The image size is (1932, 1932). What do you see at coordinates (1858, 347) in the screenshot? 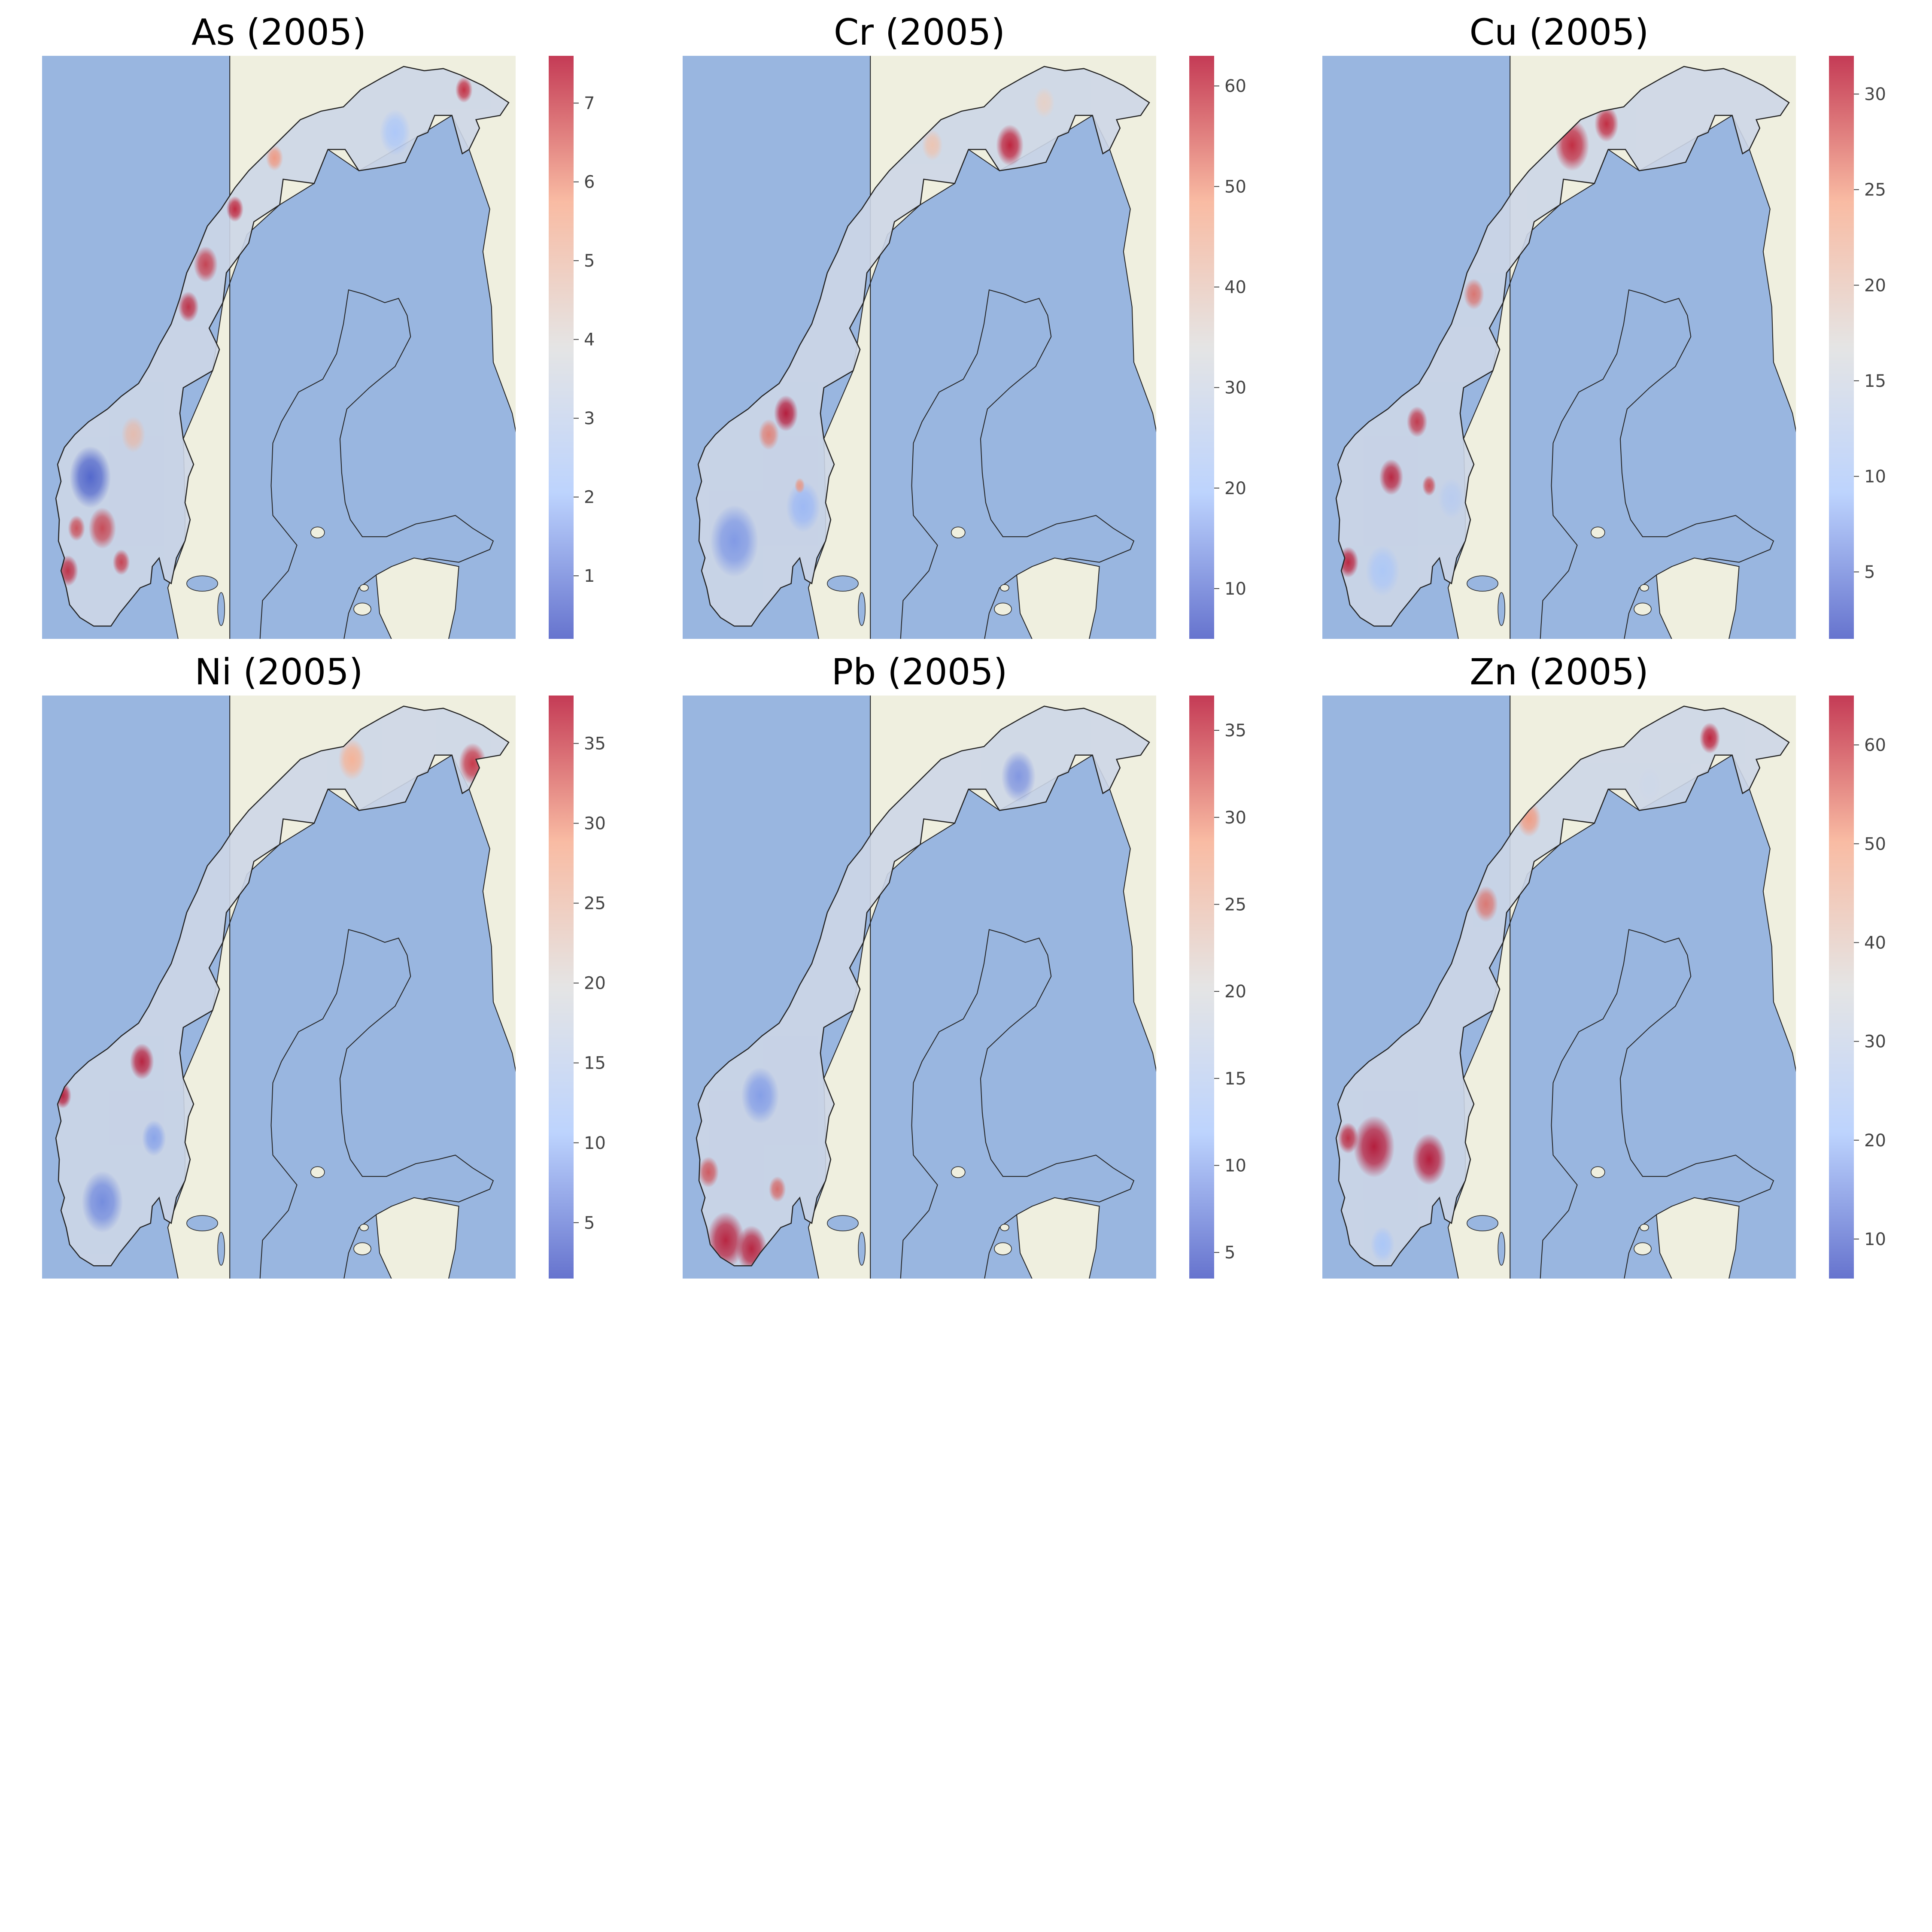
I see `colorbar: 5 10 15 20 25 30` at bounding box center [1858, 347].